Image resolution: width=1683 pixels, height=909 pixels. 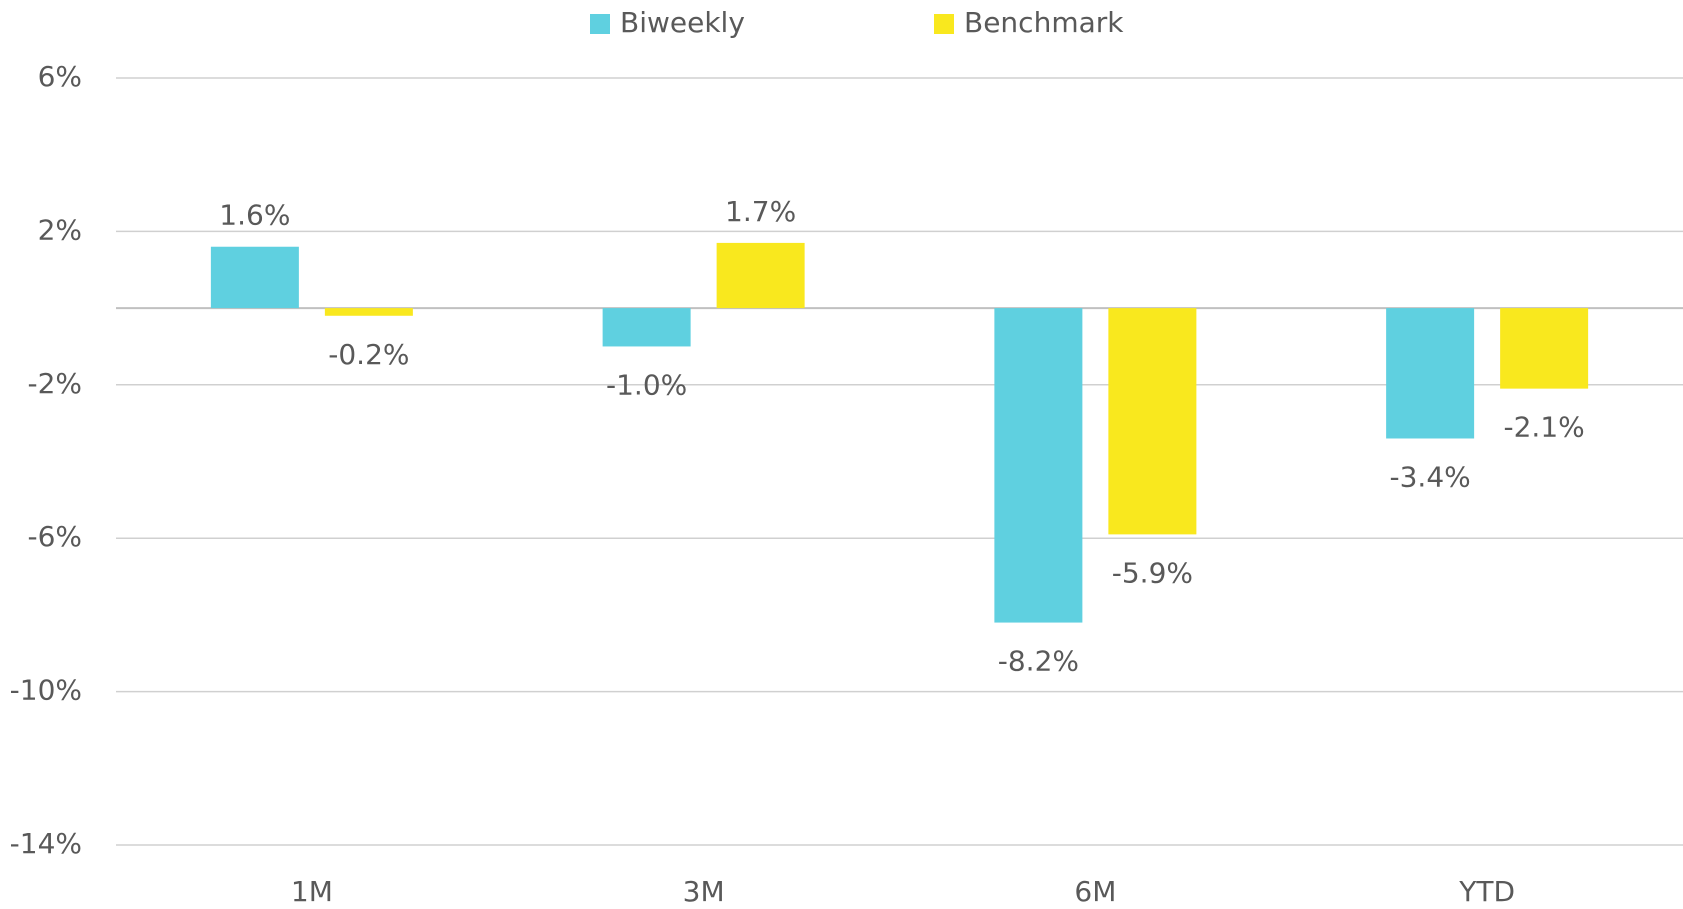 What do you see at coordinates (1095, 891) in the screenshot?
I see `x-tick-label: 6M` at bounding box center [1095, 891].